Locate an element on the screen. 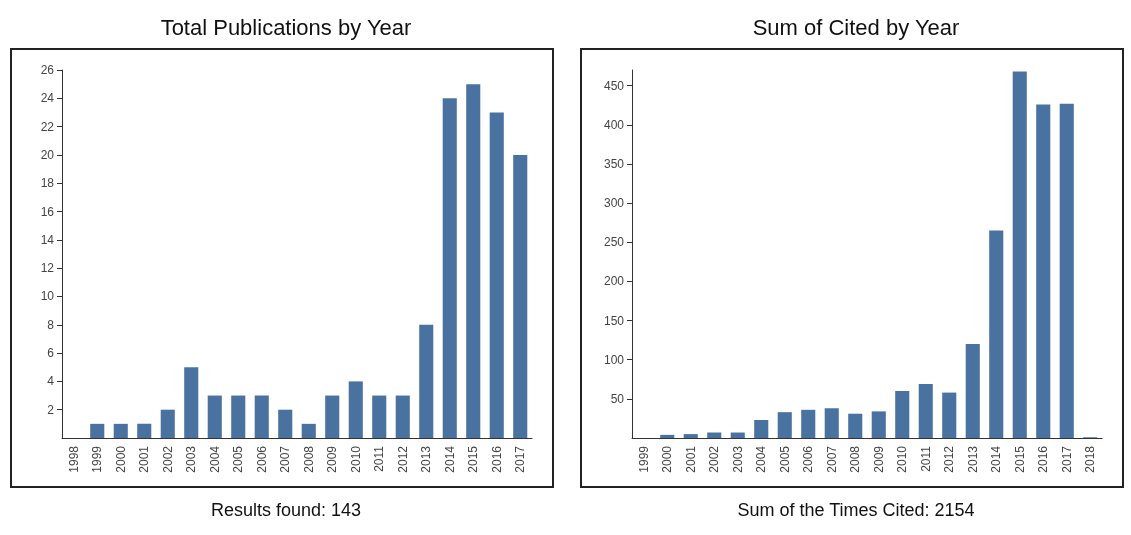 The width and height of the screenshot is (1131, 535). text: Results found: 143 is located at coordinates (286, 510).